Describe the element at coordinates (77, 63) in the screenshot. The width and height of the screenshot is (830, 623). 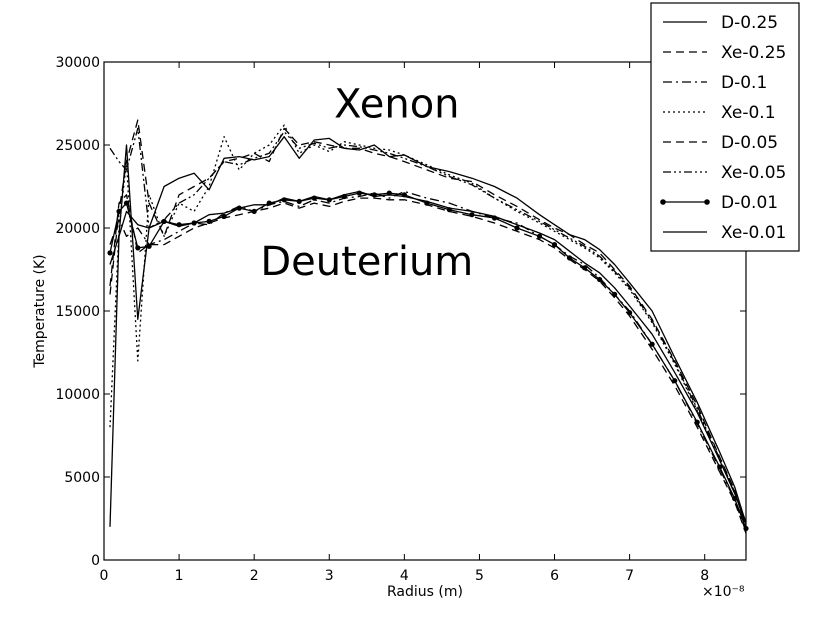
I see `y-tick-label: 30000` at that location.